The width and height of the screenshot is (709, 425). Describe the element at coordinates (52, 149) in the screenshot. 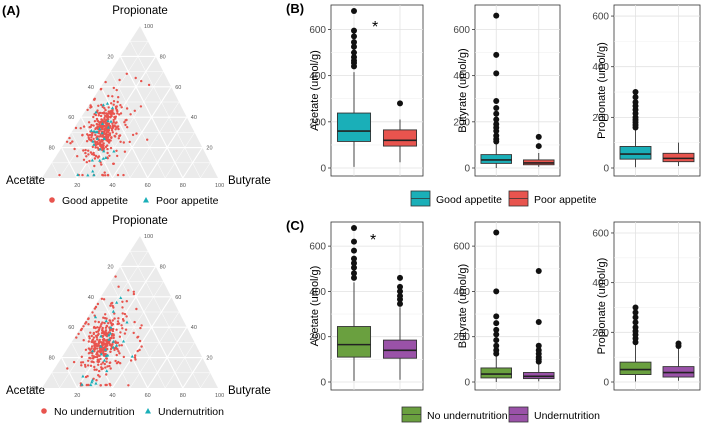

I see `tick-label: 80` at that location.